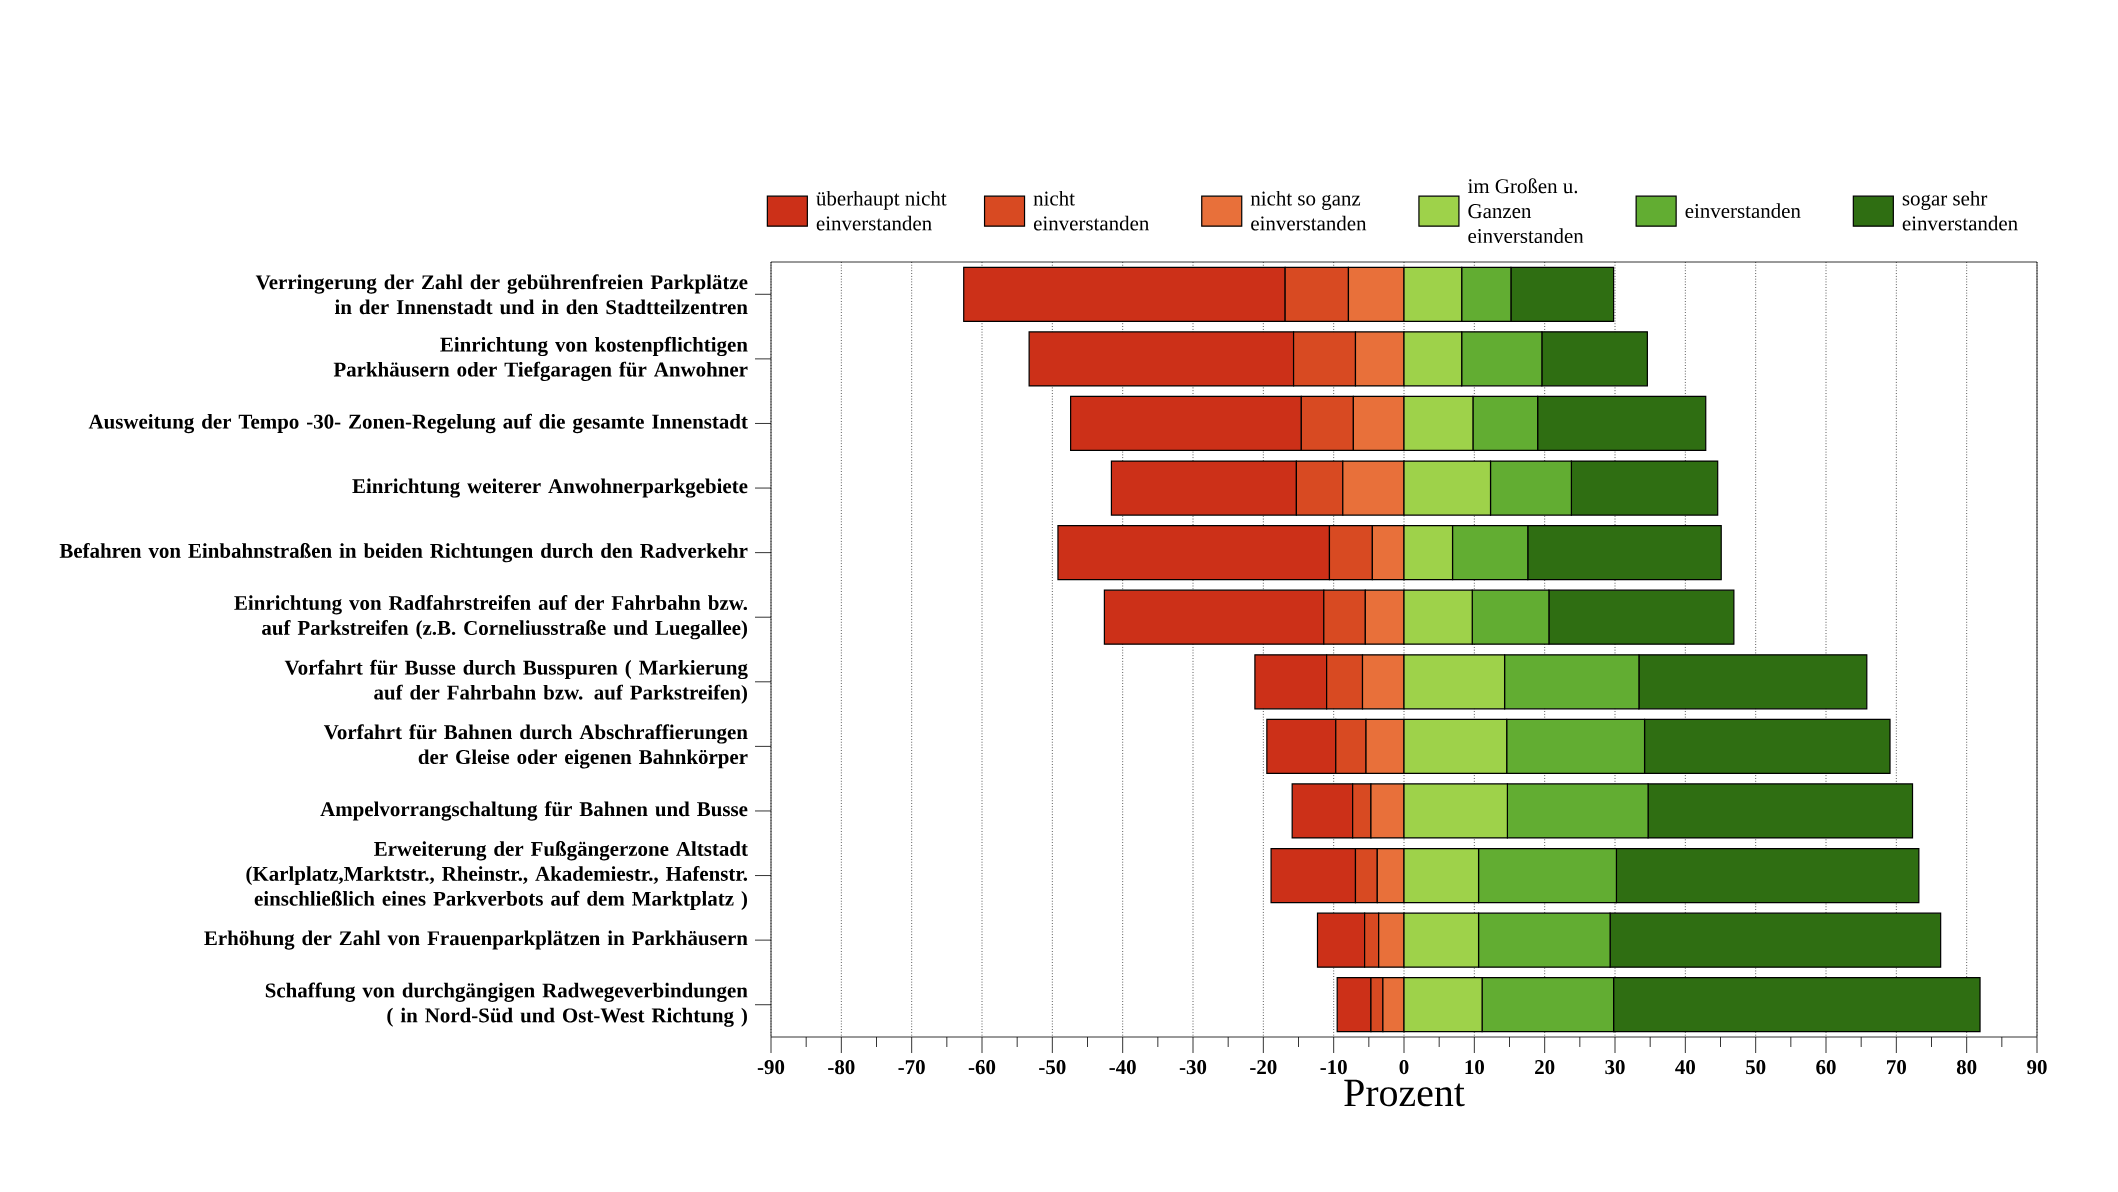  Describe the element at coordinates (1545, 1067) in the screenshot. I see `x-tick-label: 20` at that location.